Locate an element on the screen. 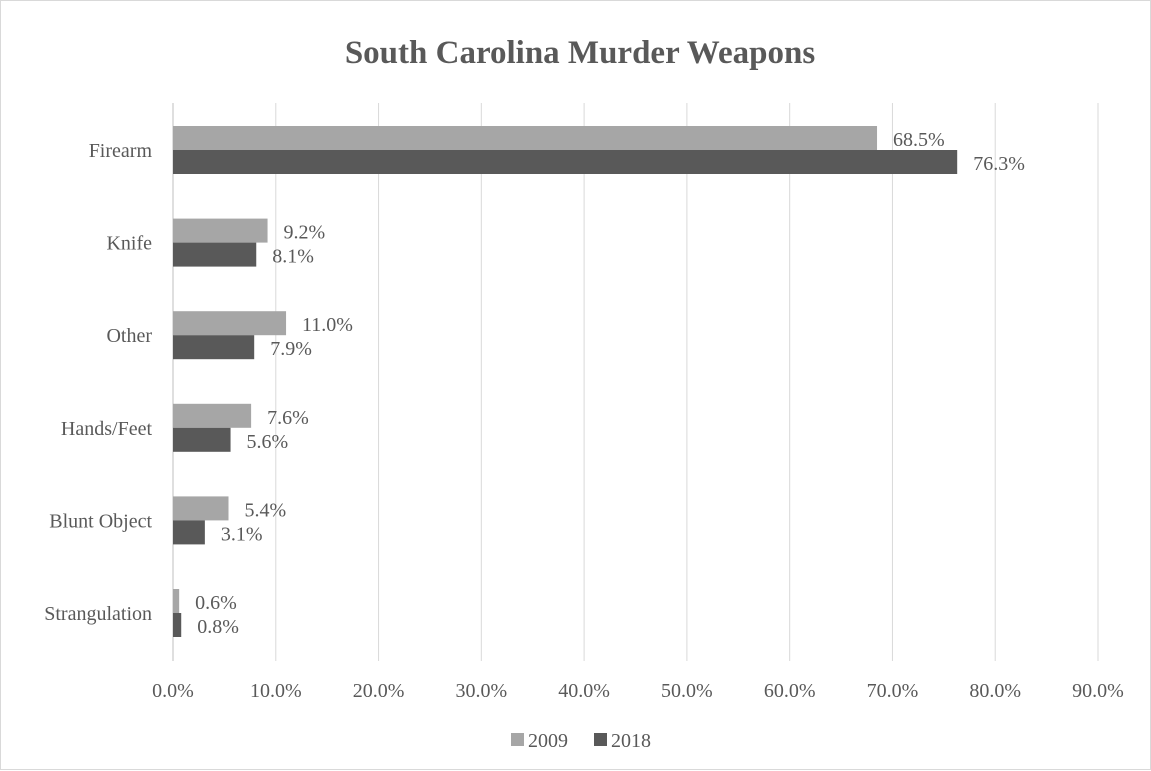 The width and height of the screenshot is (1151, 771). data-label-2009: 68.5% is located at coordinates (919, 140).